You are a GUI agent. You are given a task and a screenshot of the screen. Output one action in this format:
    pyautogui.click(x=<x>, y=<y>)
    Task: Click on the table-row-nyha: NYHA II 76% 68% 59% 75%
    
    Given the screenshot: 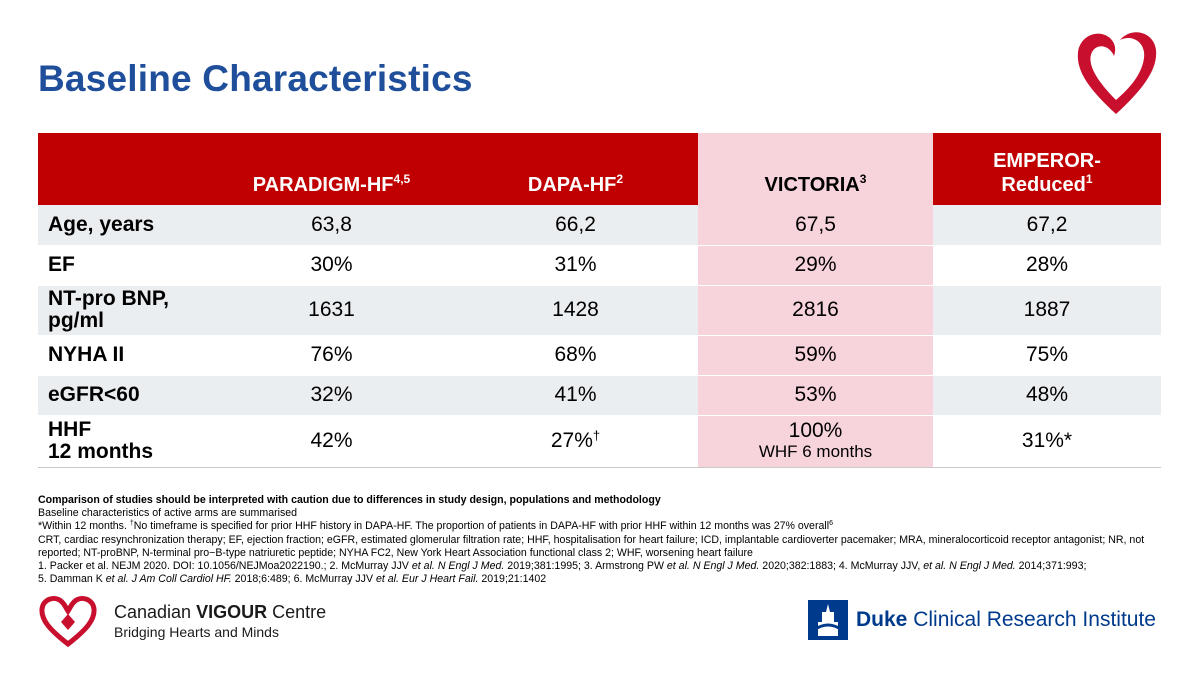 What is the action you would take?
    pyautogui.click(x=599, y=355)
    